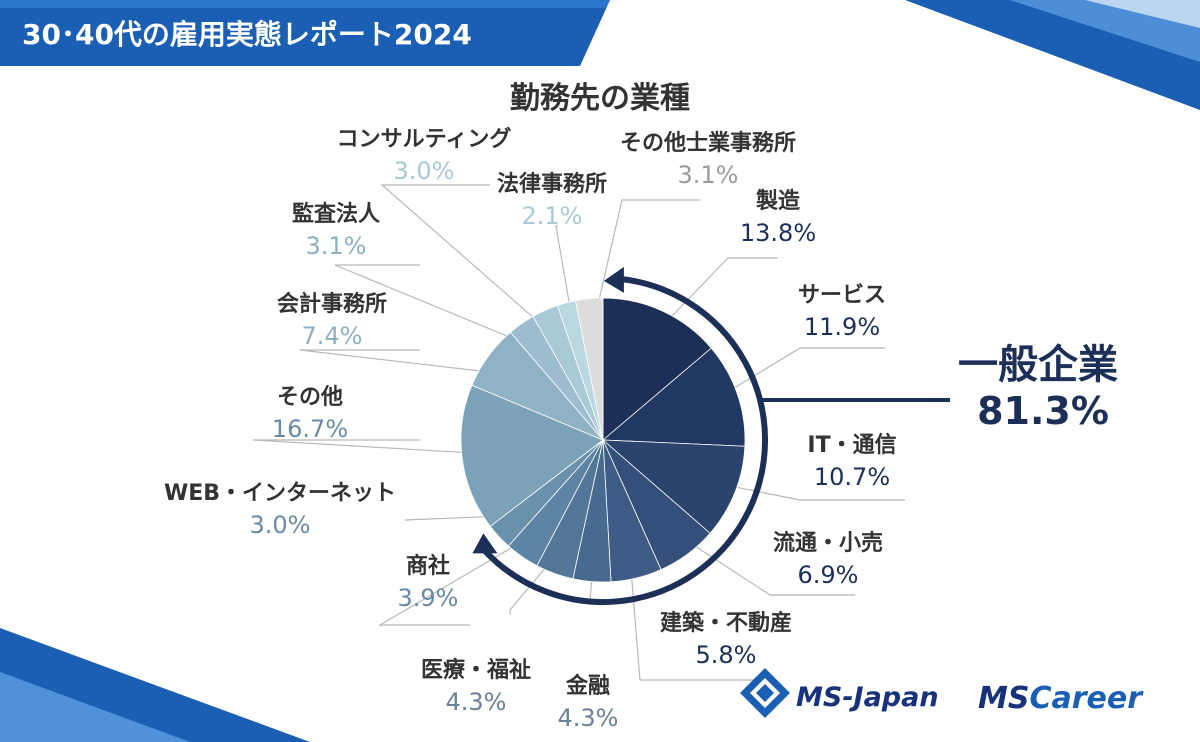  Describe the element at coordinates (310, 397) in the screenshot. I see `slice-category-label: その他` at that location.